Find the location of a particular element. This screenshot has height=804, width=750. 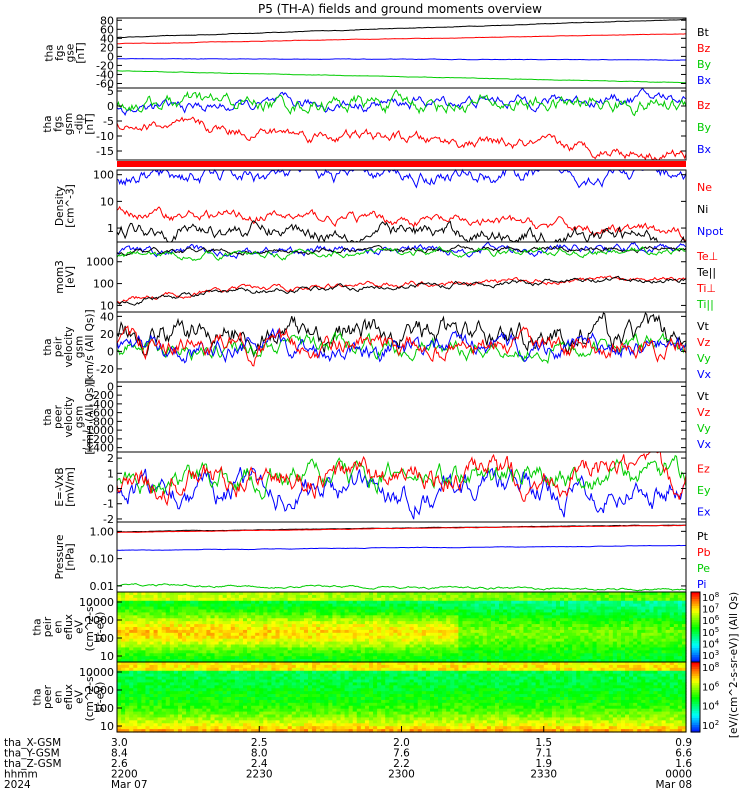

x-tick-label: Mar 08 is located at coordinates (673, 785).